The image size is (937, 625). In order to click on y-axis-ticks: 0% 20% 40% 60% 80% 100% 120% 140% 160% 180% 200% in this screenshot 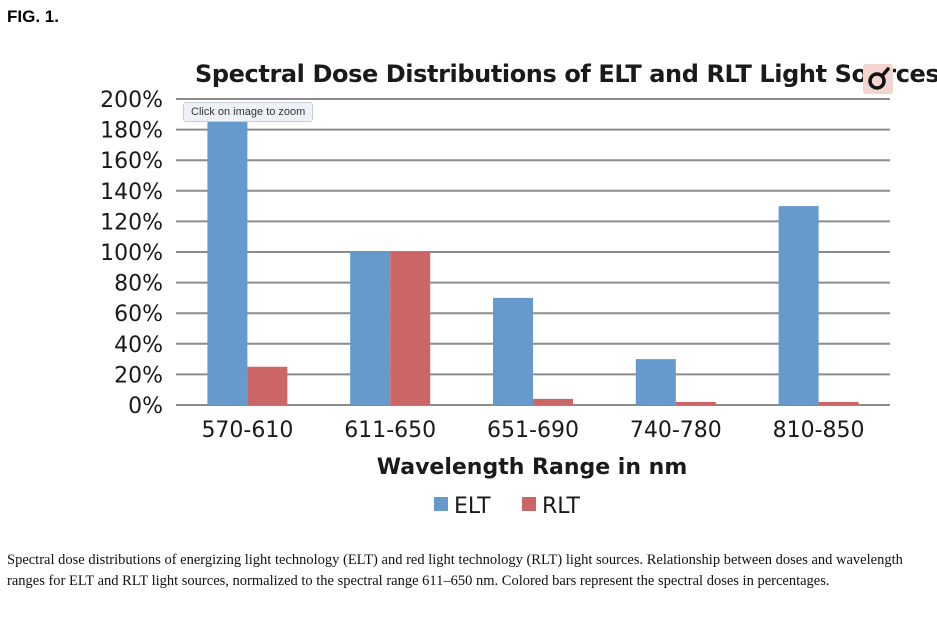, I will do `click(131, 253)`.